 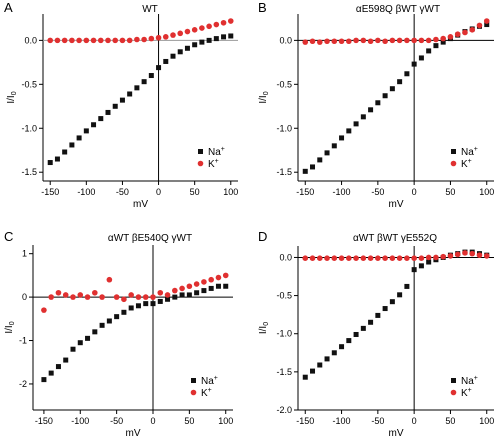 What do you see at coordinates (395, 238) in the screenshot?
I see `chart-title: αWT βWT γE552Q` at bounding box center [395, 238].